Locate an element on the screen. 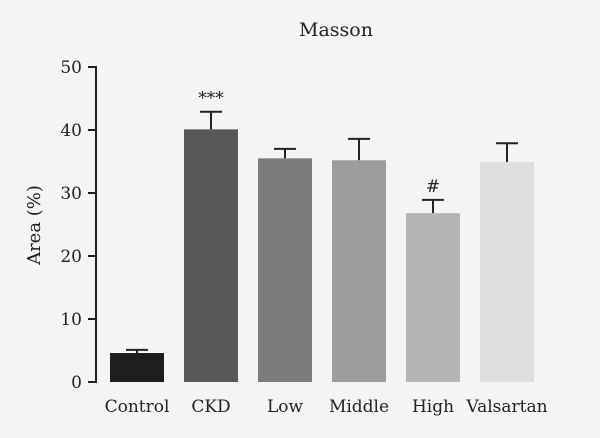 The width and height of the screenshot is (600, 438). y-tick-label-20: 20 is located at coordinates (71, 257).